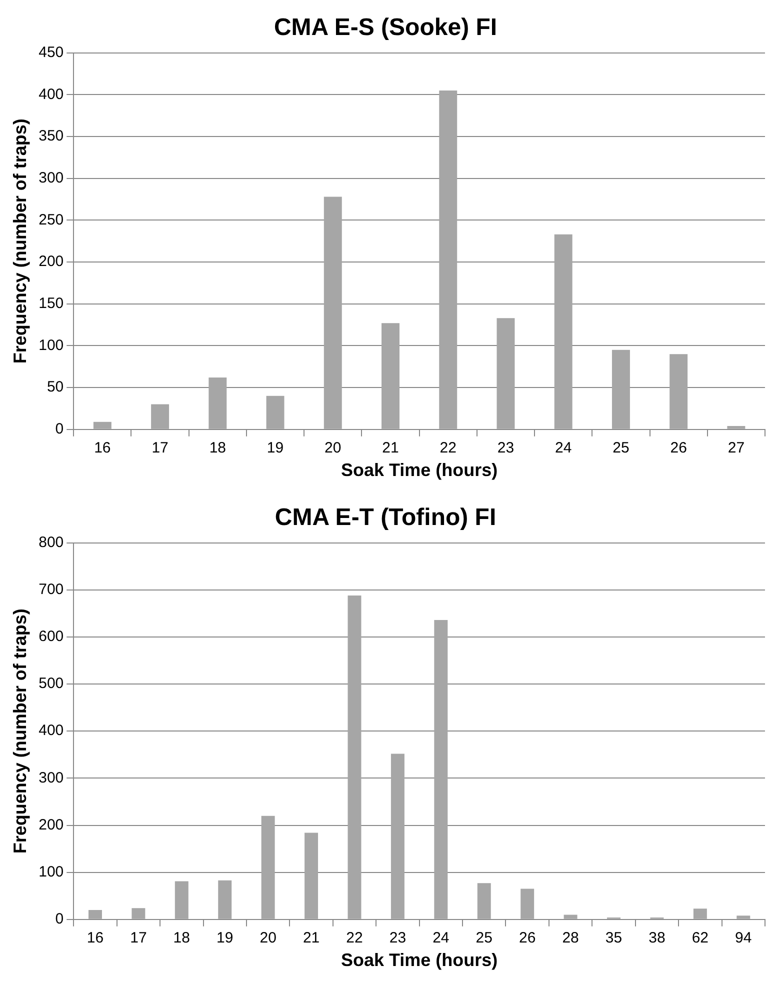 The width and height of the screenshot is (771, 989). Describe the element at coordinates (51, 683) in the screenshot. I see `y-tick-label: 500` at that location.